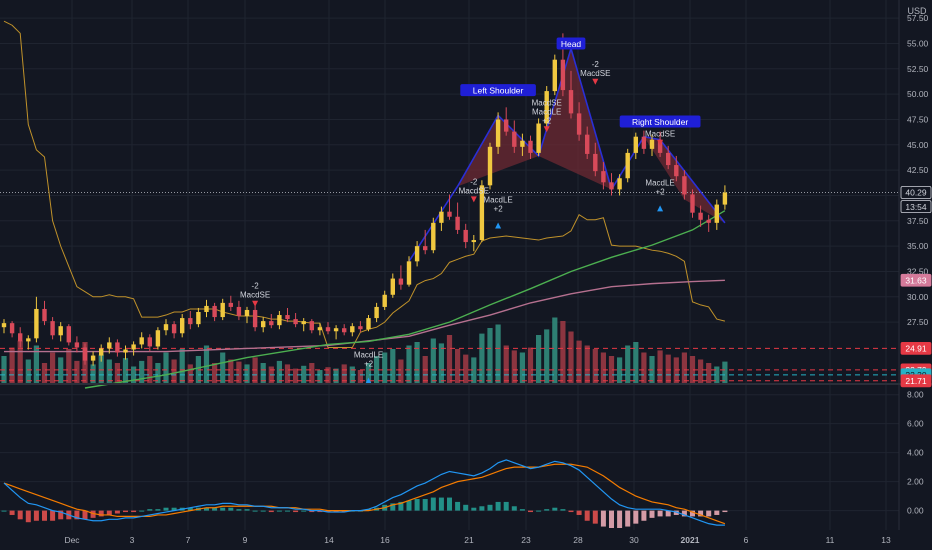 The image size is (932, 550). What do you see at coordinates (132, 540) in the screenshot?
I see `time-tick-label: 3` at bounding box center [132, 540].